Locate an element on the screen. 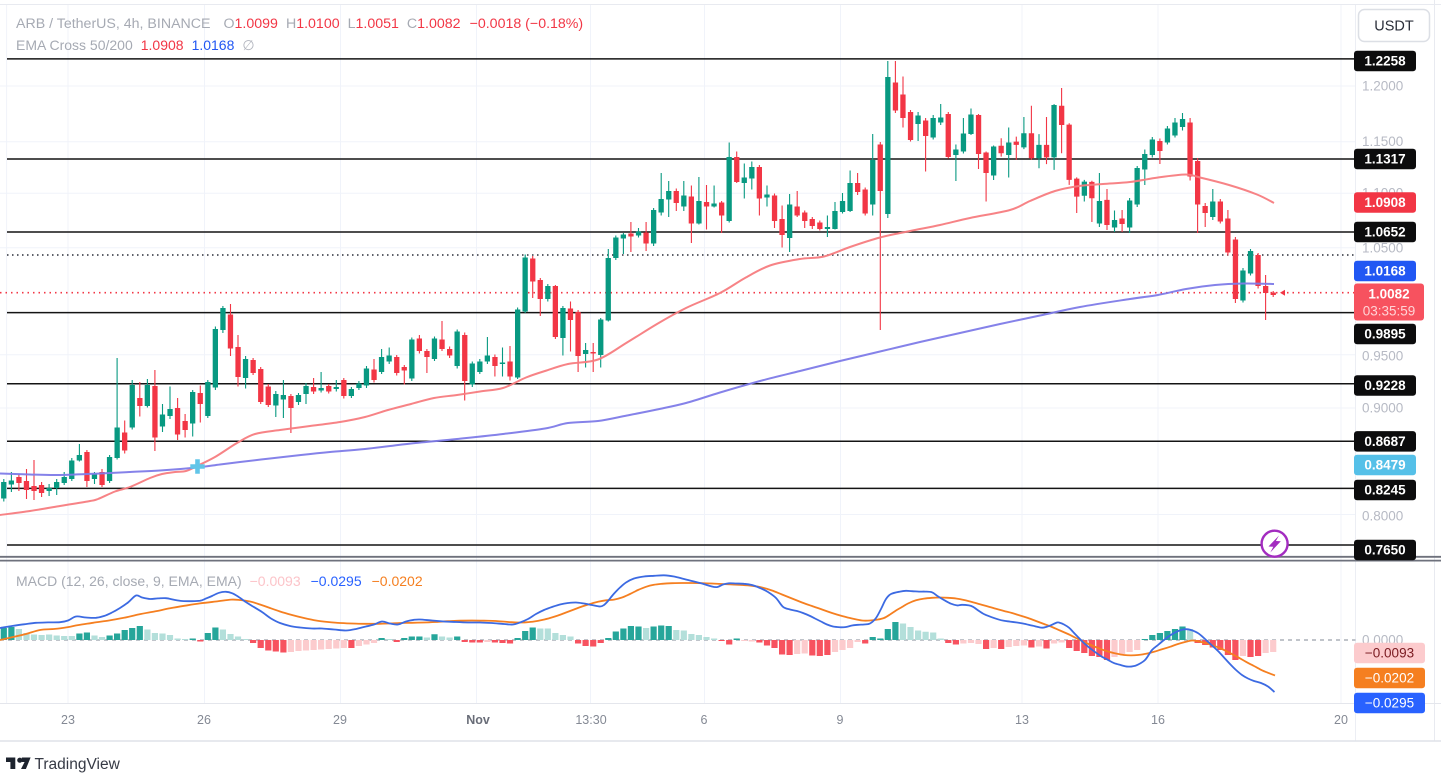  svg-text: 20 is located at coordinates (1341, 720).